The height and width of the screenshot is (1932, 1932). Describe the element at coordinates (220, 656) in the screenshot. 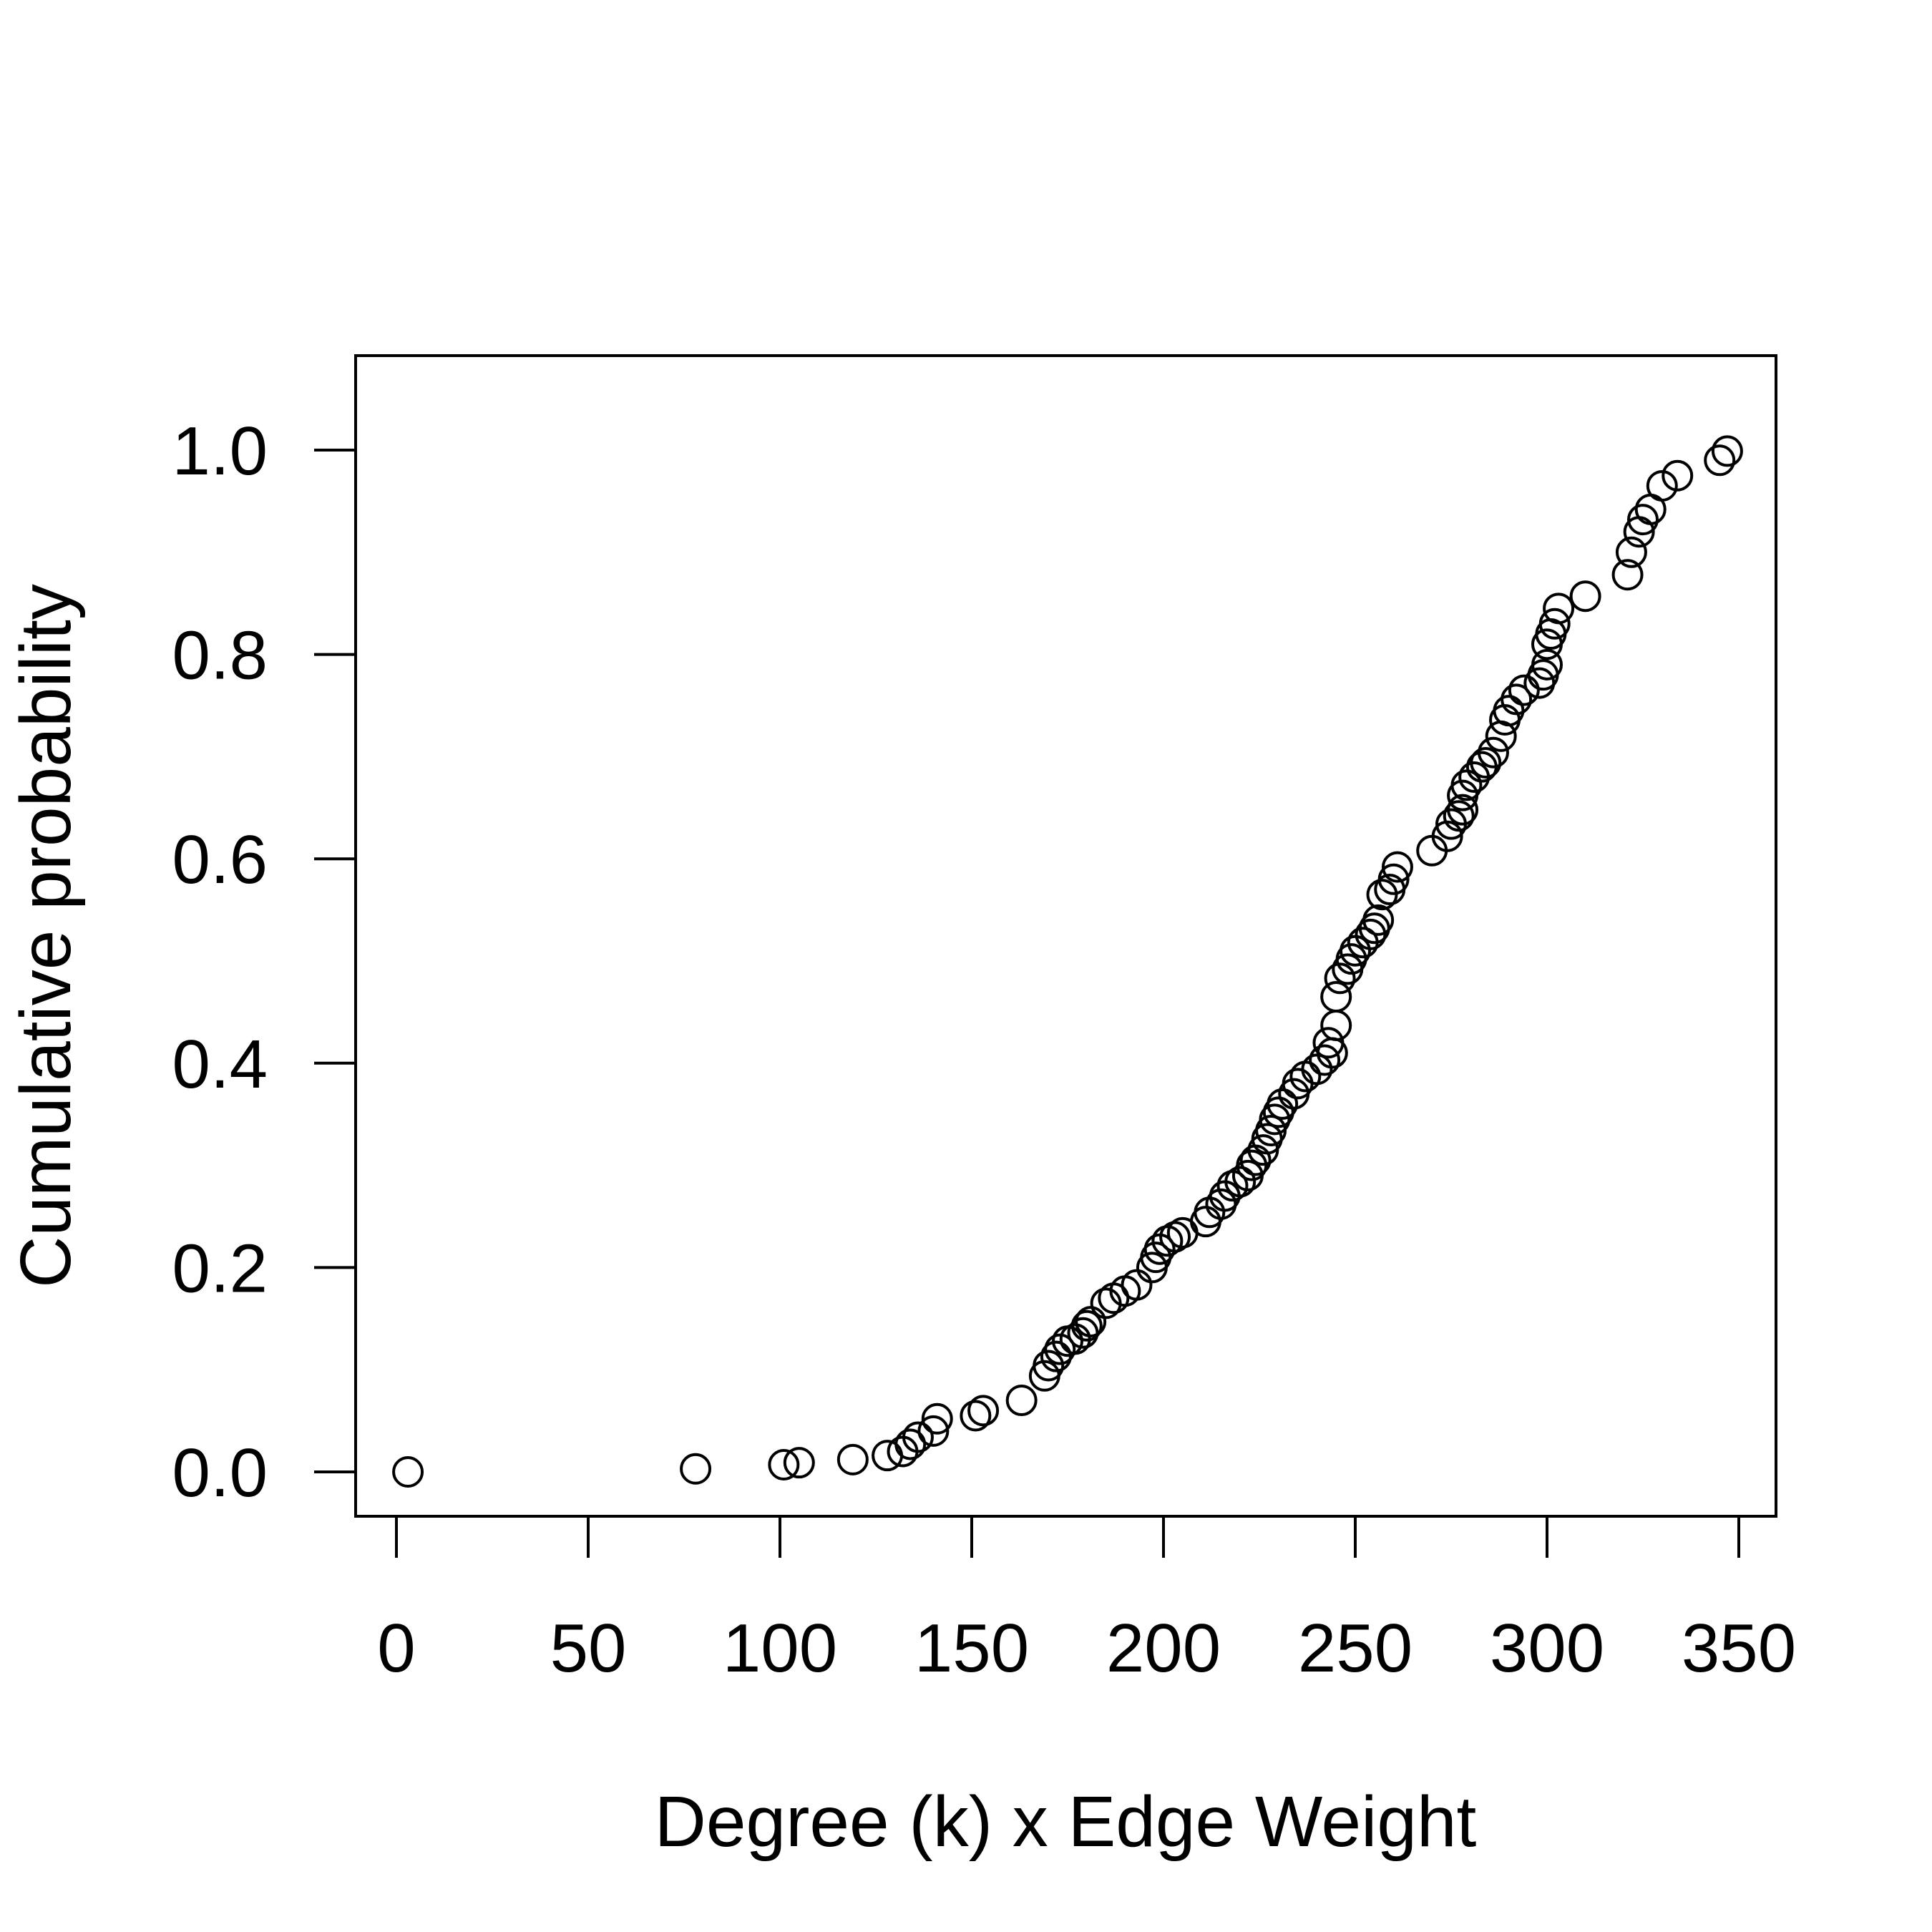

I see `y-tick-label: 0.8` at that location.